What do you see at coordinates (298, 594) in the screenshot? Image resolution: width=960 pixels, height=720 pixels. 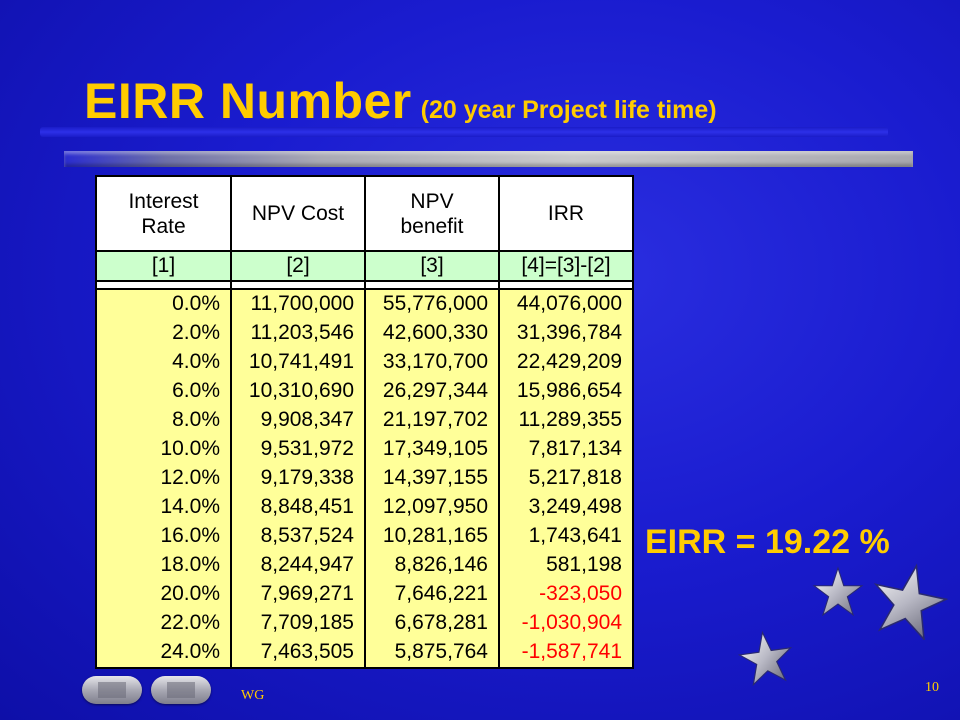 I see `cell-npv-cost: 7,969,271` at bounding box center [298, 594].